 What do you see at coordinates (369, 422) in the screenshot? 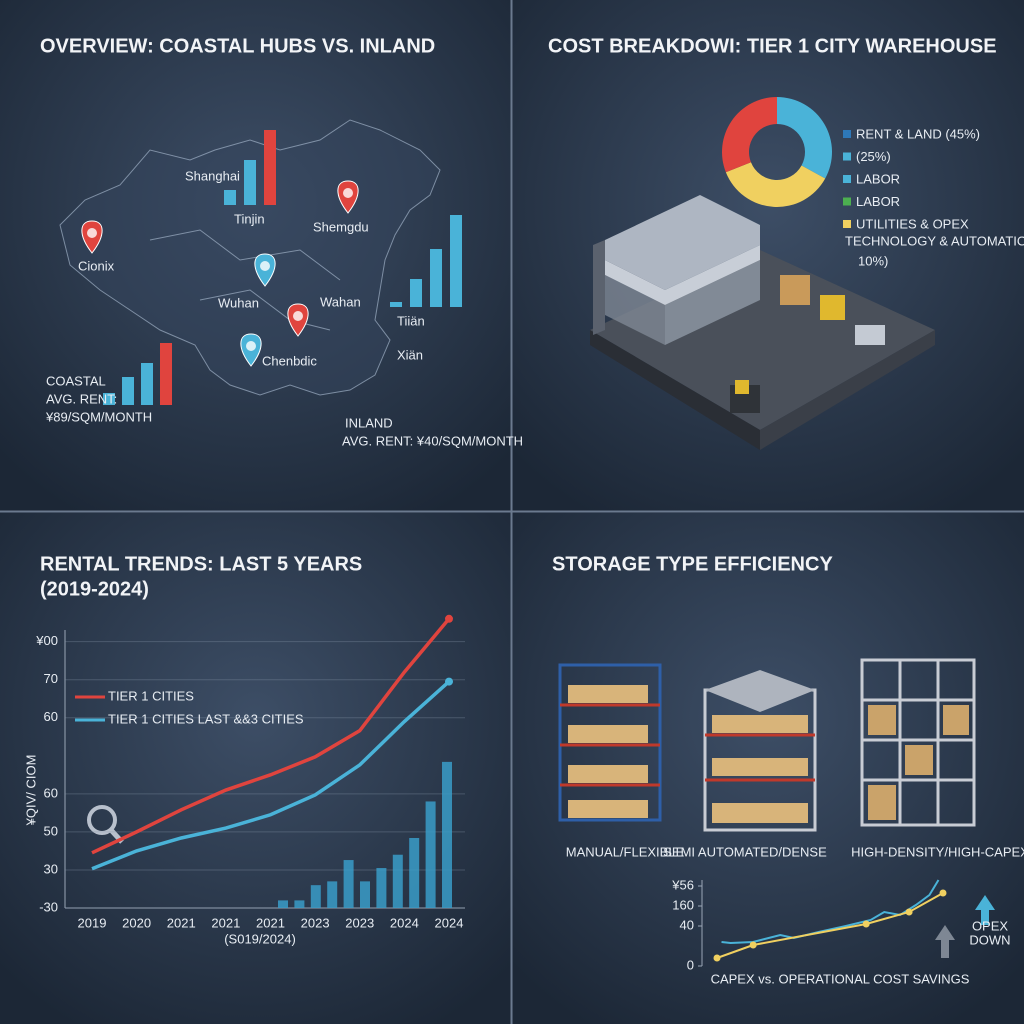
I see `inland-note: INLAND` at bounding box center [369, 422].